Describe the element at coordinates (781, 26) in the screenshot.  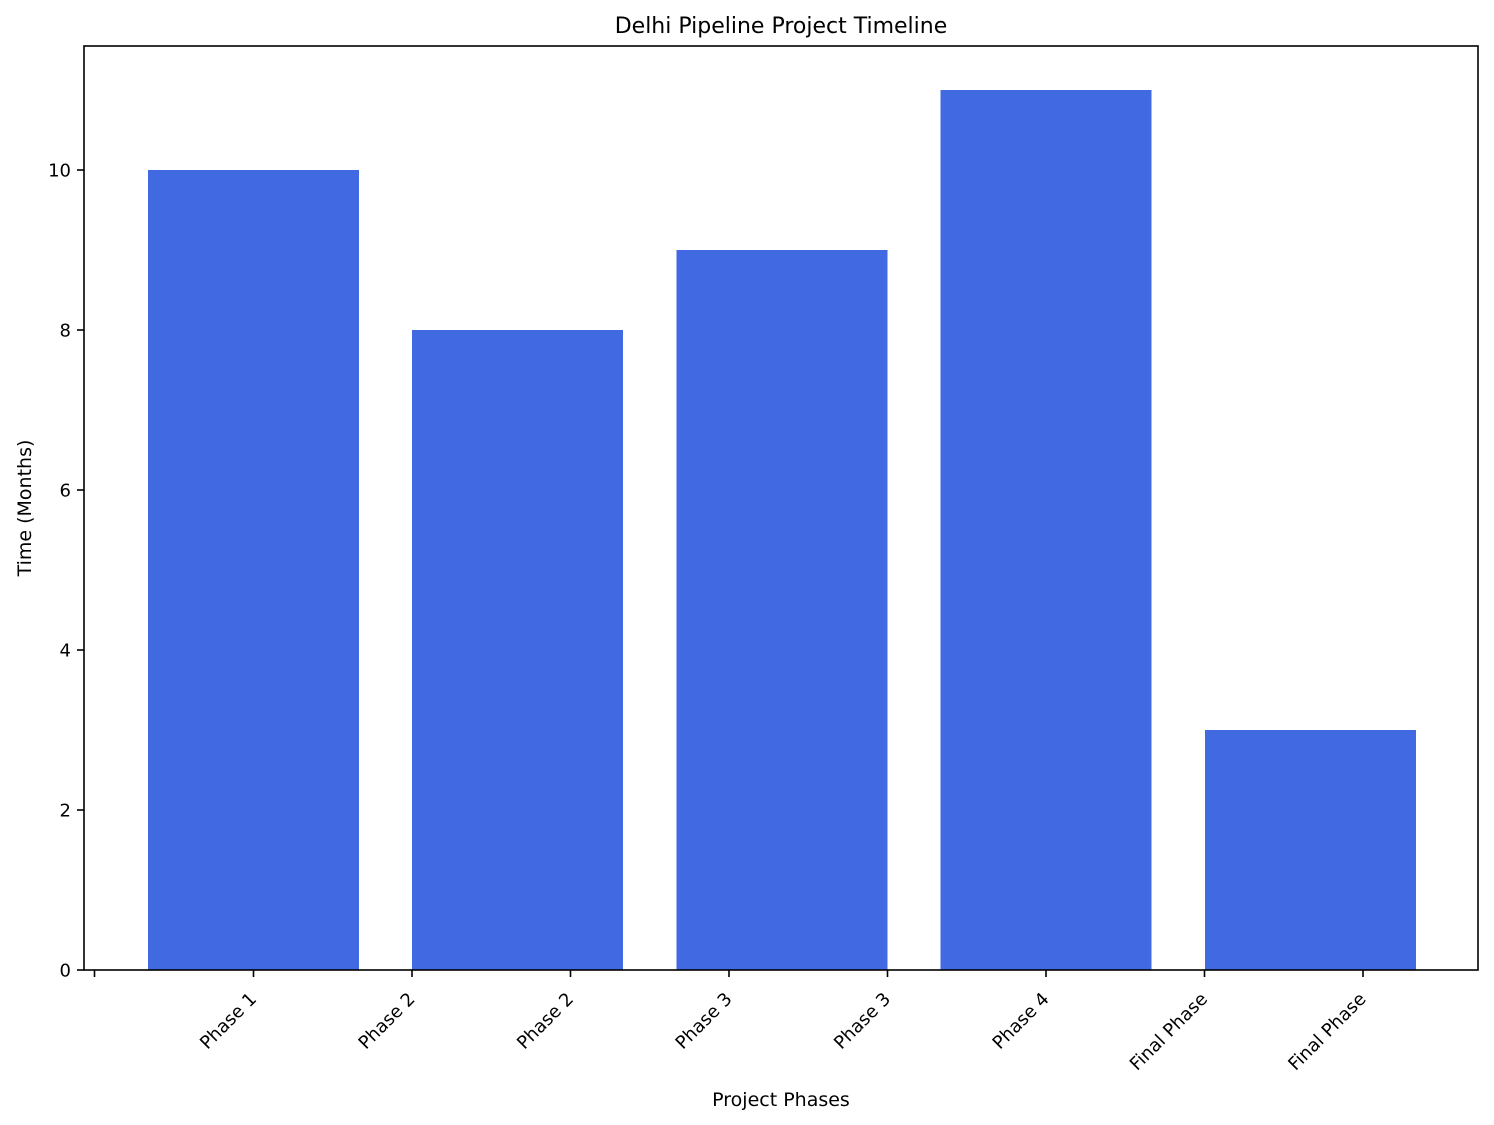
I see `chart-title: Delhi Pipeline Project Timeline` at that location.